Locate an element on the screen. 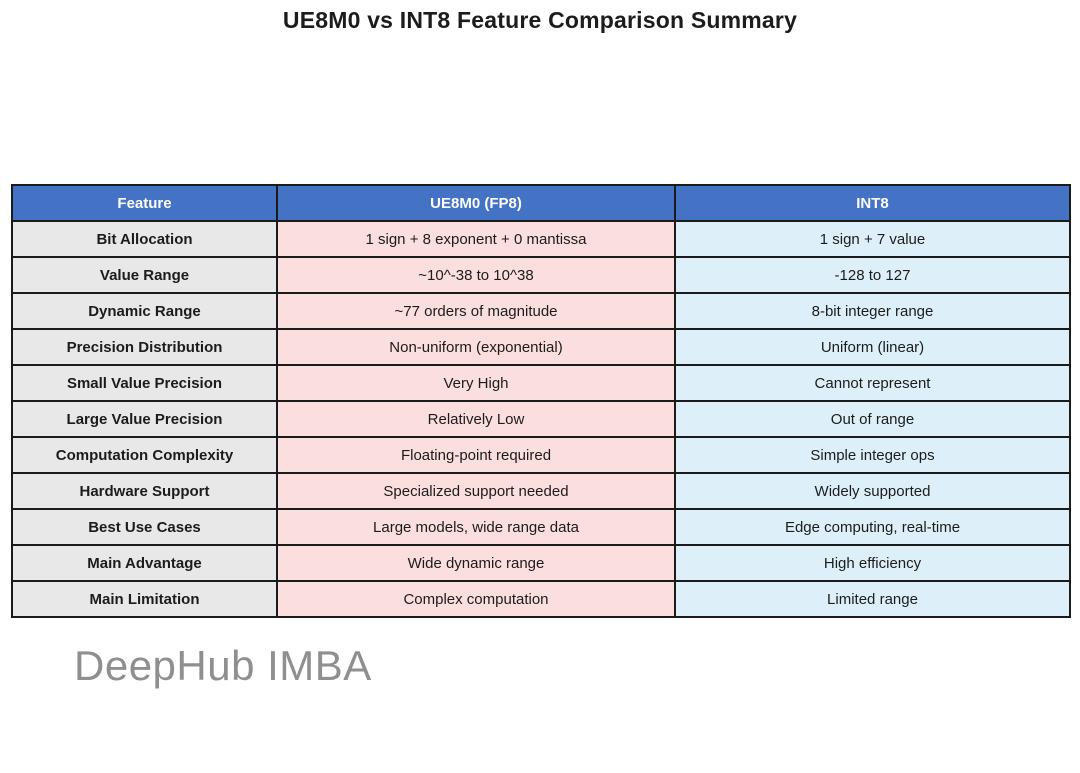 This screenshot has height=773, width=1080. feature-cell: Large Value Precision is located at coordinates (144, 419).